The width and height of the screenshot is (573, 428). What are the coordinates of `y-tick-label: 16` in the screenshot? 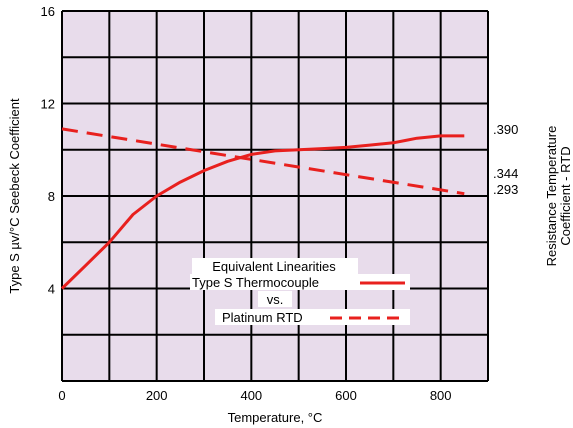 It's located at (48, 11).